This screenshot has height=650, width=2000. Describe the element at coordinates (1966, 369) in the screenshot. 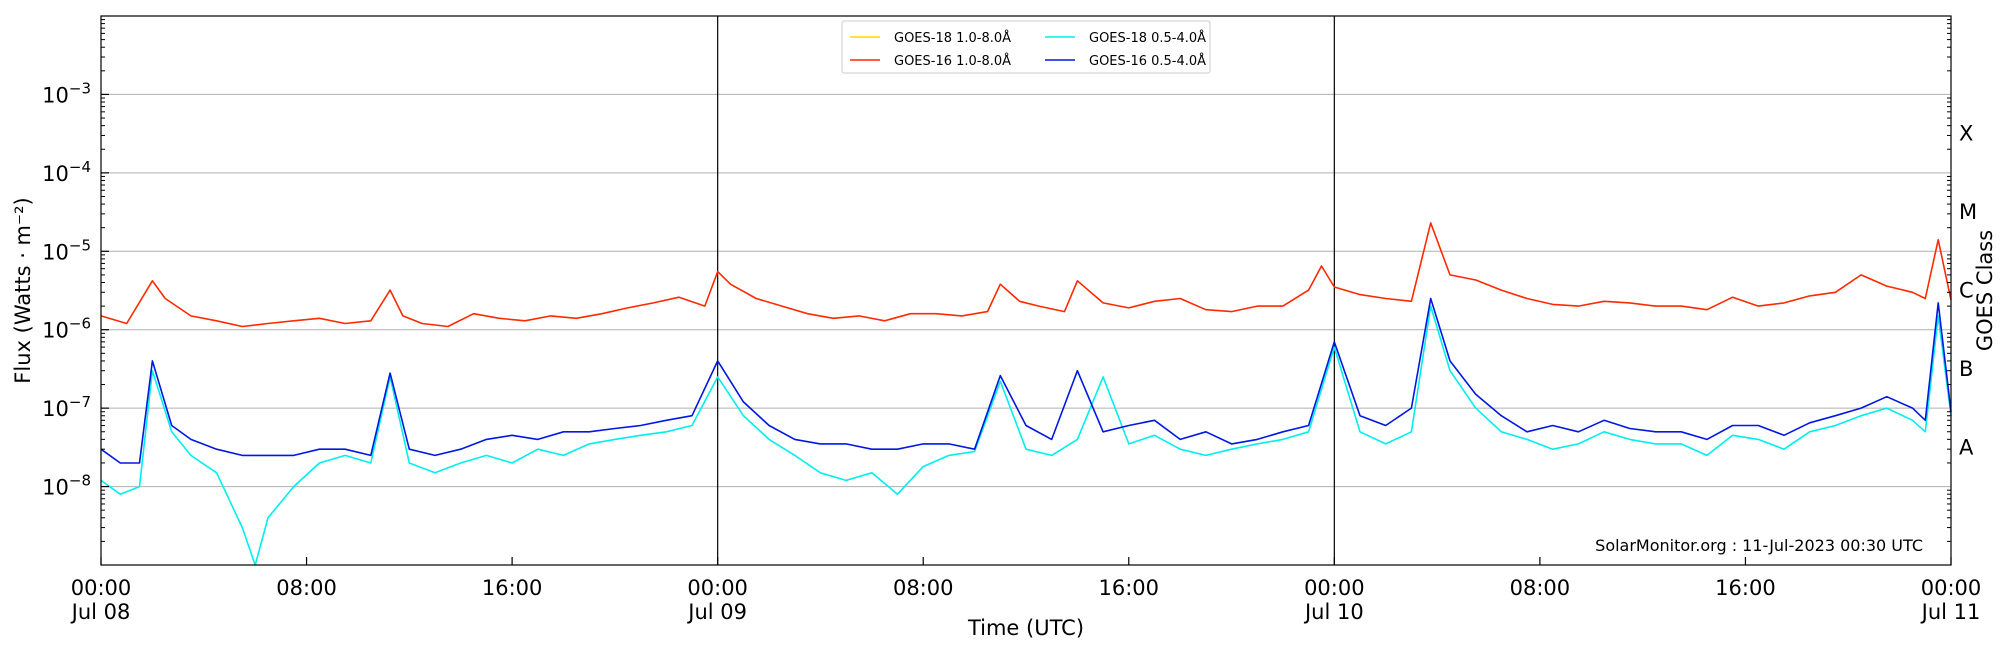

I see `goes-class-label: B` at that location.